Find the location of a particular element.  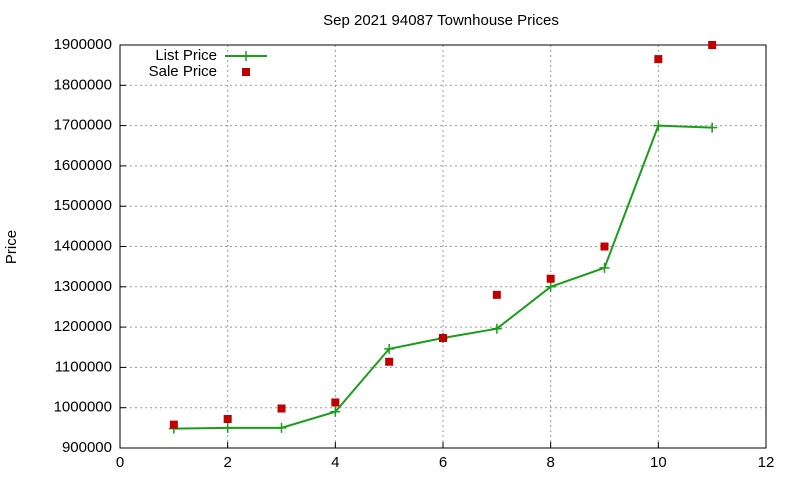

y-tick-label: 1000000 is located at coordinates (83, 407).